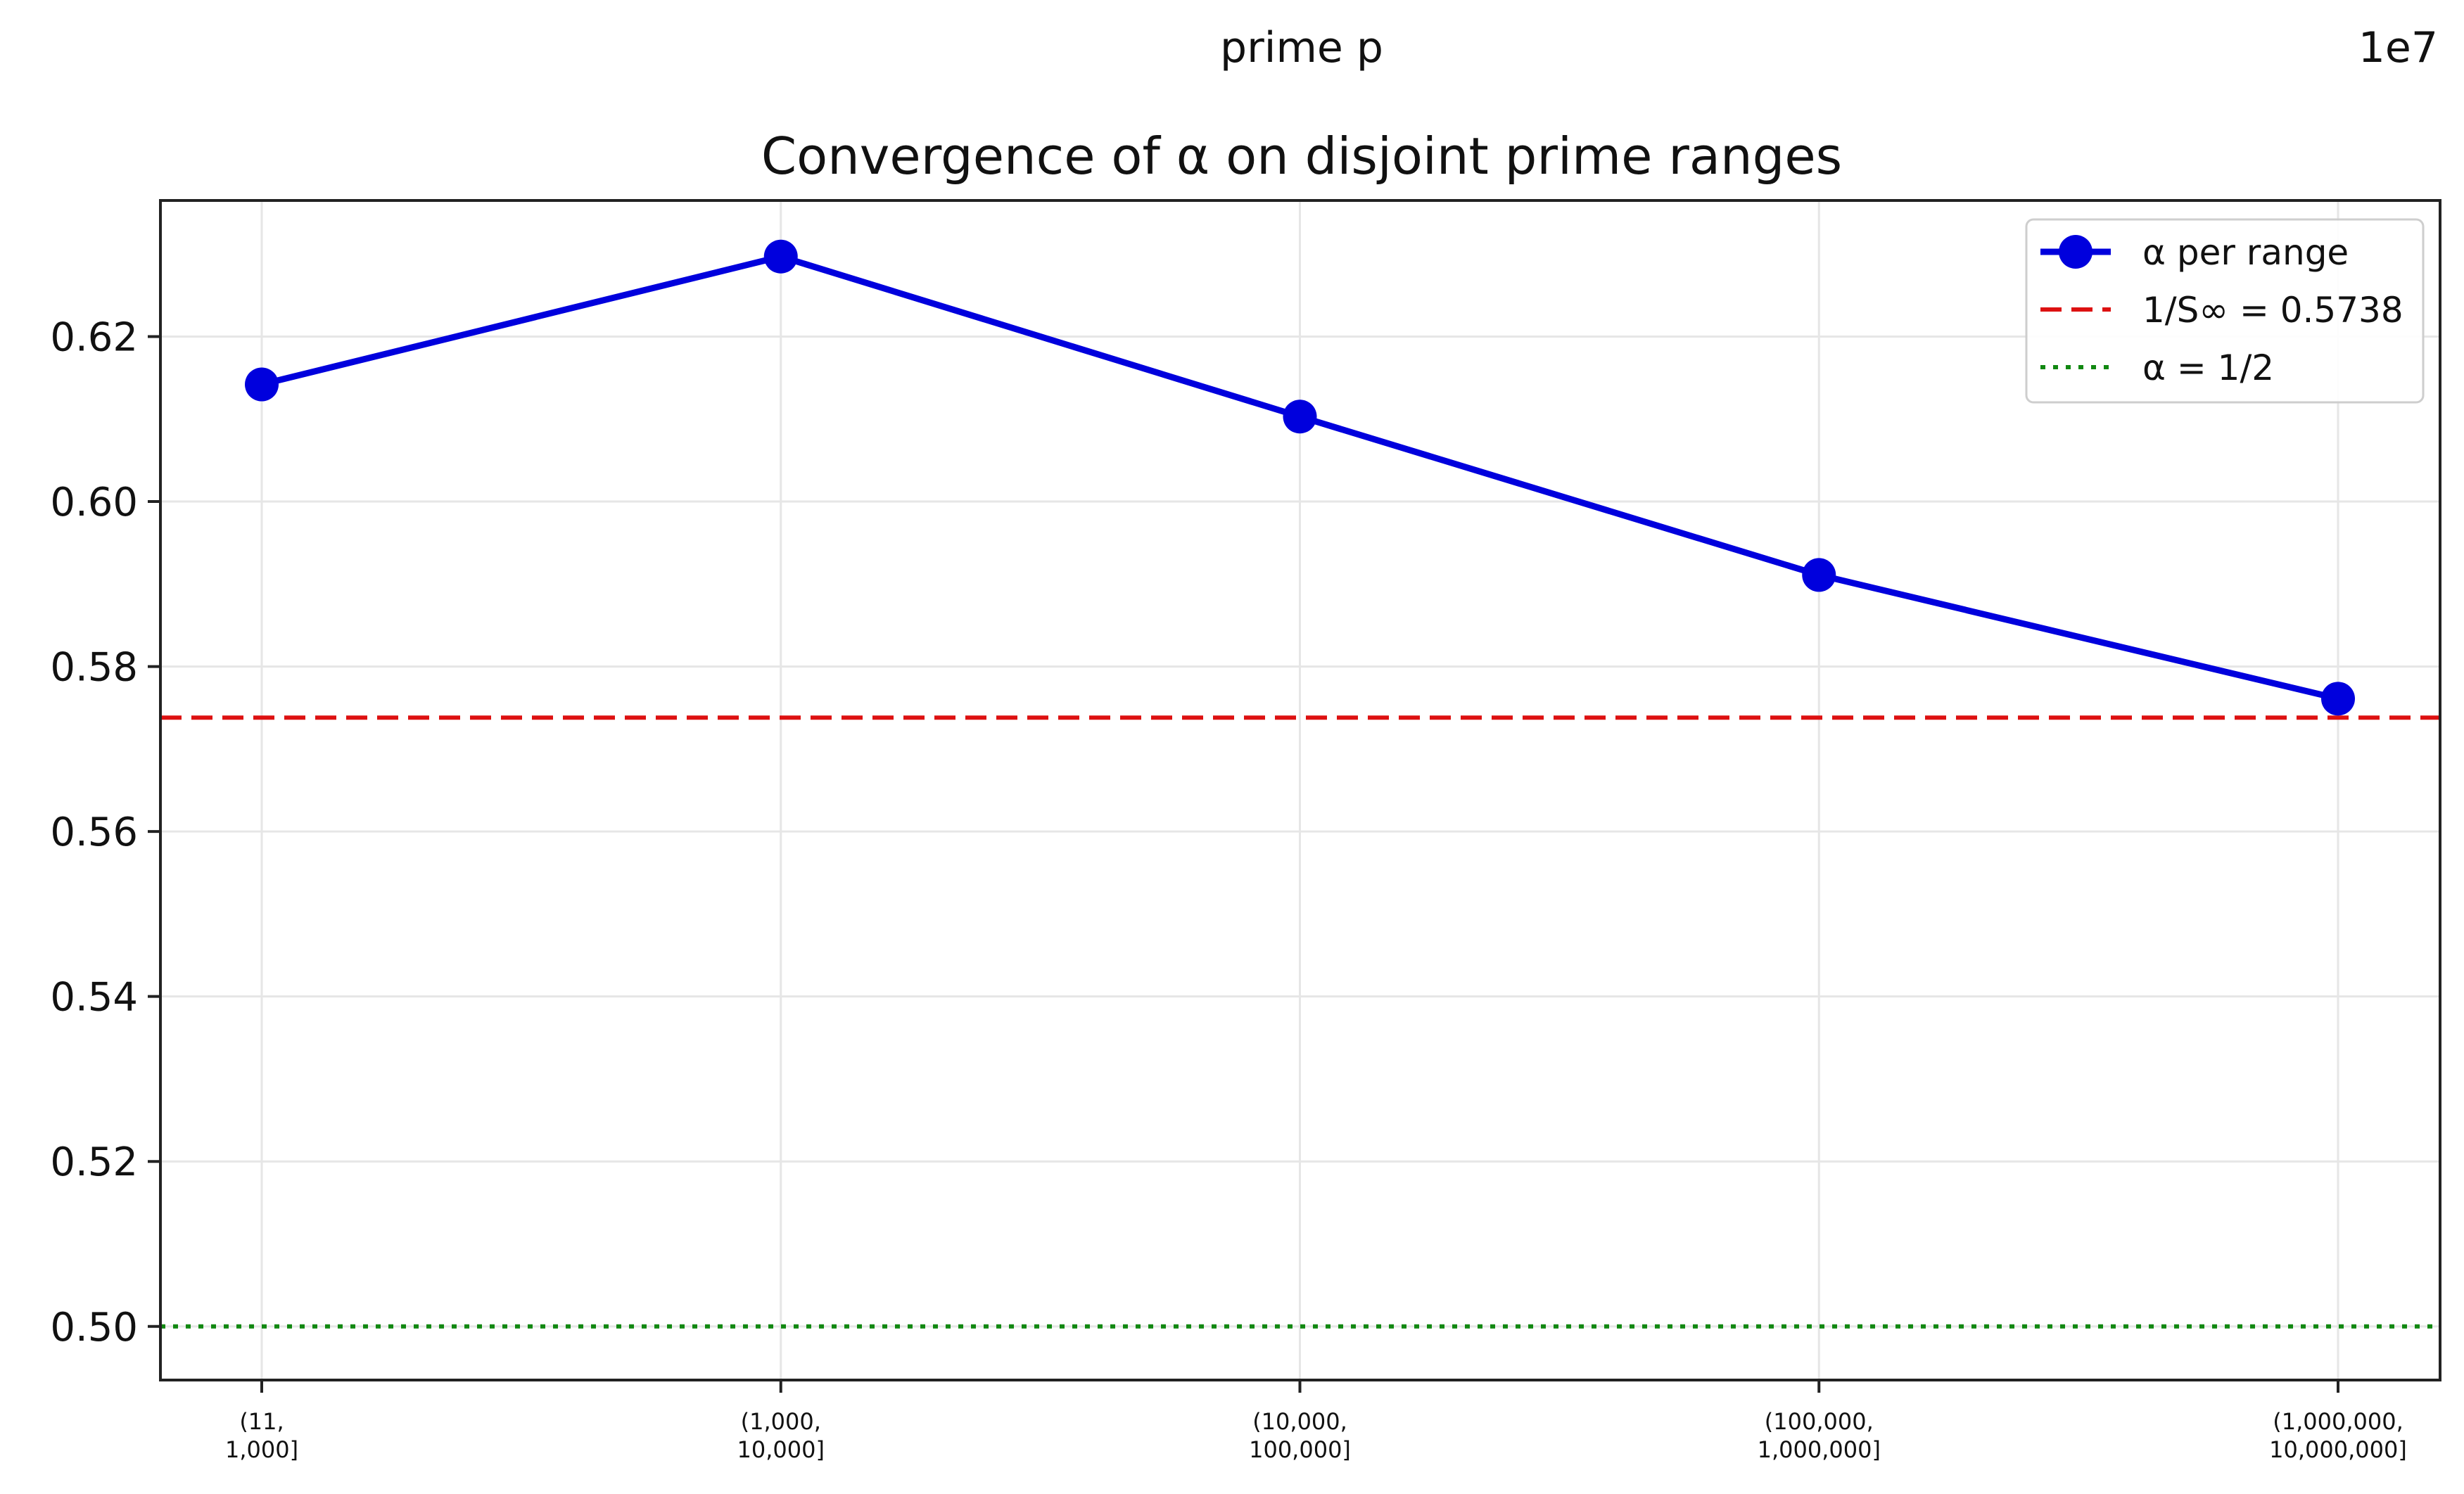 The width and height of the screenshot is (2464, 1494). I want to click on x-tick-label: (1,000,000, 10,000,000], so click(2338, 1435).